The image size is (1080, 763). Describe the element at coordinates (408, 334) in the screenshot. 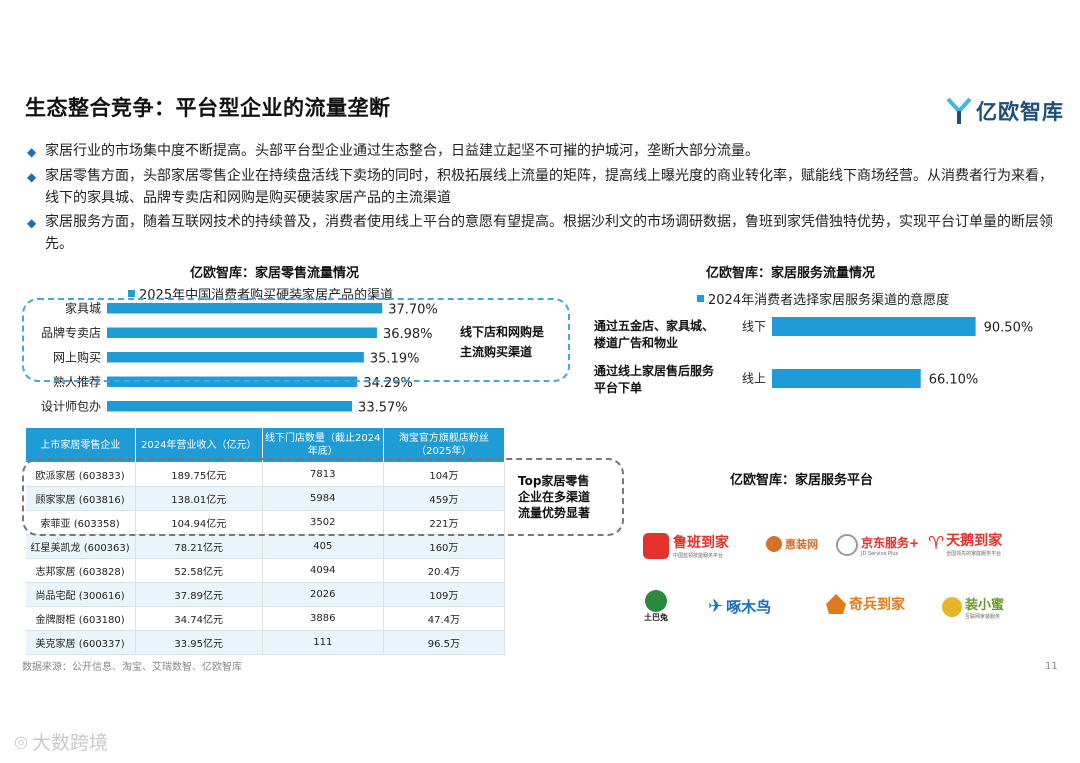

I see `value-label: 36.98%` at that location.